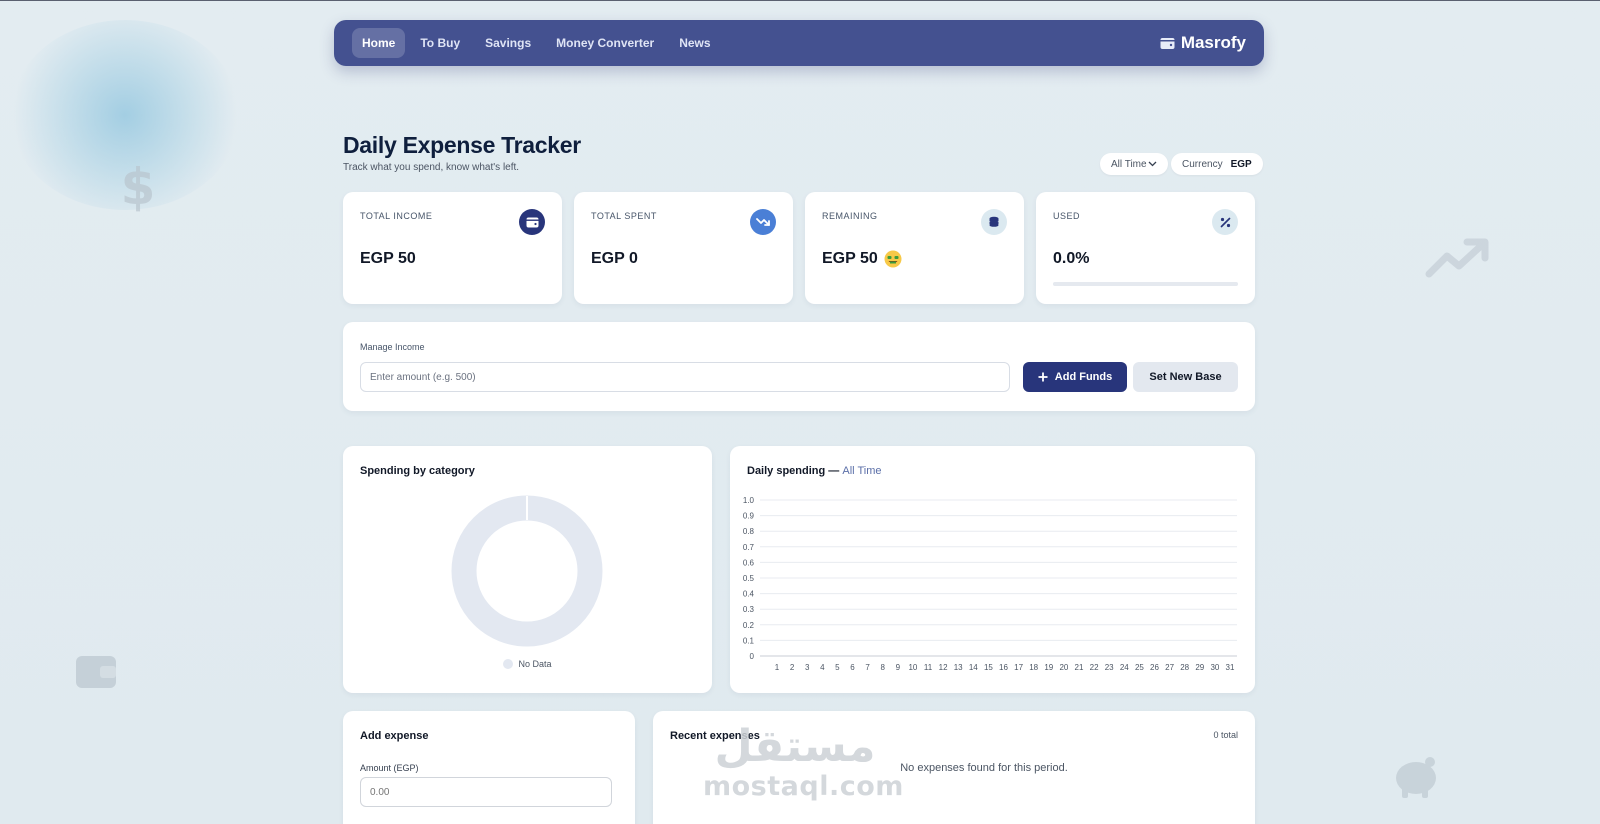 This screenshot has width=1600, height=824. Describe the element at coordinates (852, 667) in the screenshot. I see `x-tick-label: 6` at that location.